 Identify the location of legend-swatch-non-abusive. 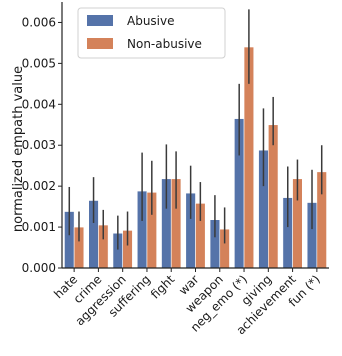
(100, 43).